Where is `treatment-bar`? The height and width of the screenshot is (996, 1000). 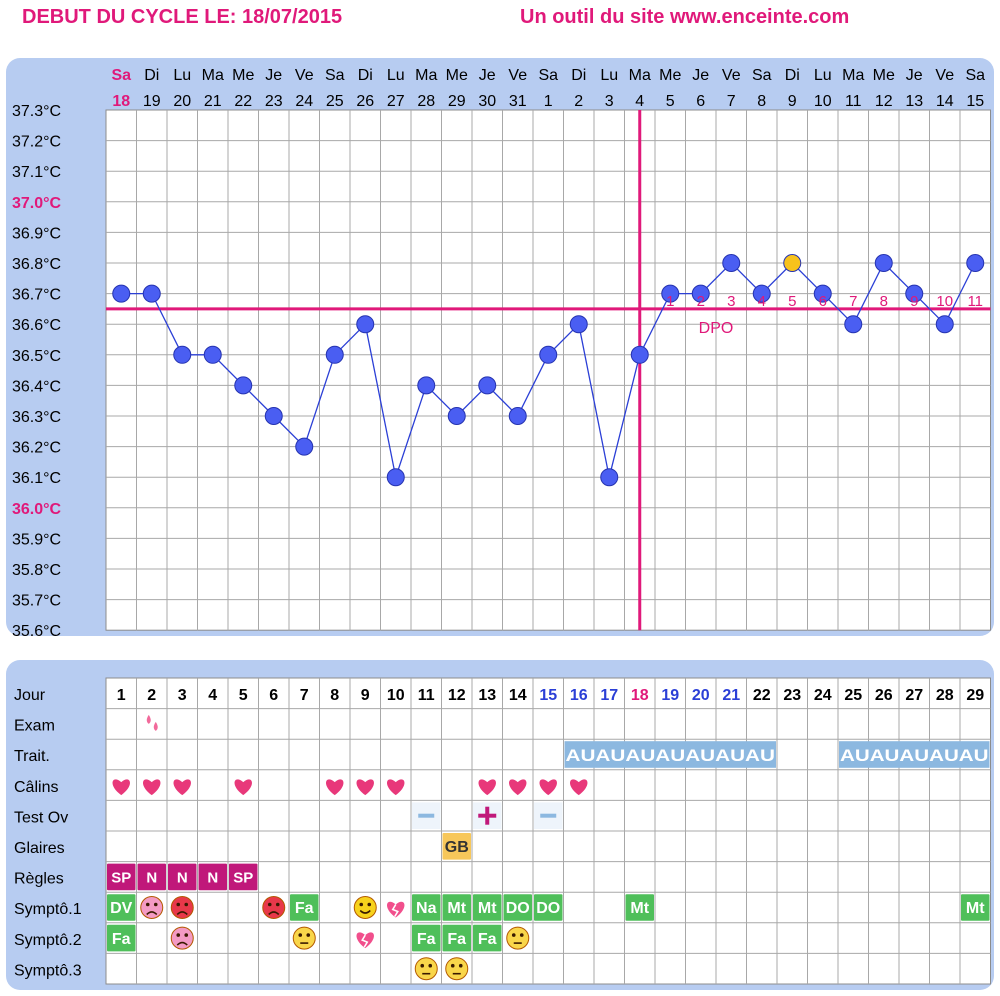
treatment-bar is located at coordinates (670, 754).